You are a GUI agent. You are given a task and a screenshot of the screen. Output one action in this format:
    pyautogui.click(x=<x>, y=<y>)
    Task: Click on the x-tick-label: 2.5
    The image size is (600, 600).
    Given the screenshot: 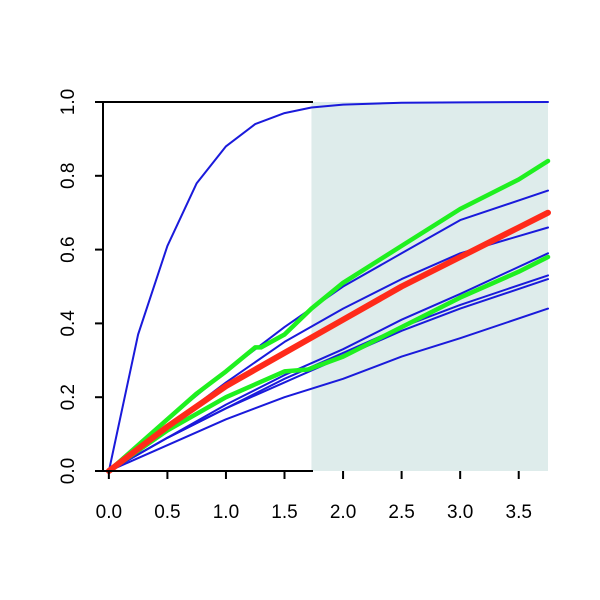 What is the action you would take?
    pyautogui.click(x=401, y=512)
    